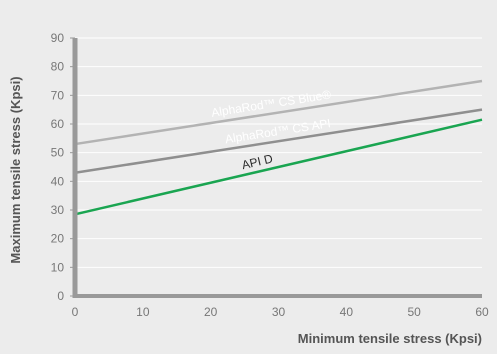 The width and height of the screenshot is (497, 354). What do you see at coordinates (271, 103) in the screenshot?
I see `series-label-0: AlphaRod™ CS Blue®` at bounding box center [271, 103].